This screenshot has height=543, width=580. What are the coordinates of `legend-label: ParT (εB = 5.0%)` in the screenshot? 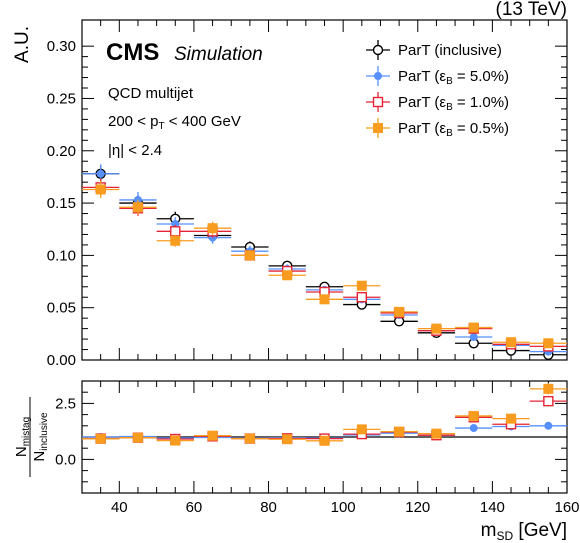 It's located at (453, 77).